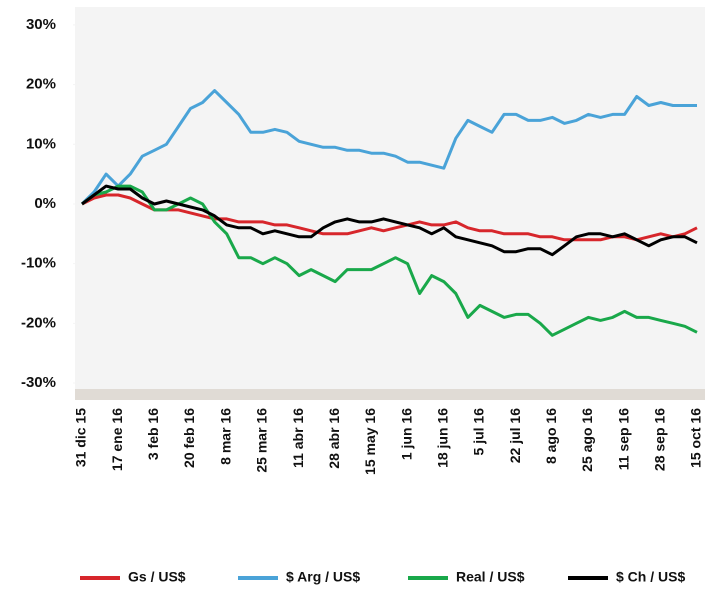 This screenshot has width=705, height=590. What do you see at coordinates (551, 436) in the screenshot?
I see `x-tick-label: 8 ago 16` at bounding box center [551, 436].